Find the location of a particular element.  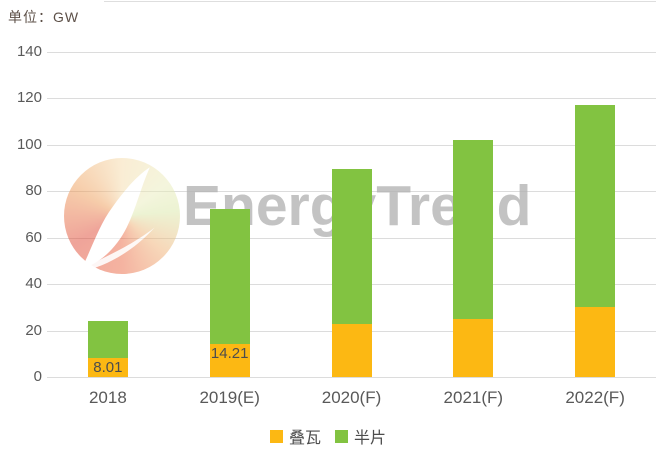

y-tick-label-140: 140 is located at coordinates (29, 51).